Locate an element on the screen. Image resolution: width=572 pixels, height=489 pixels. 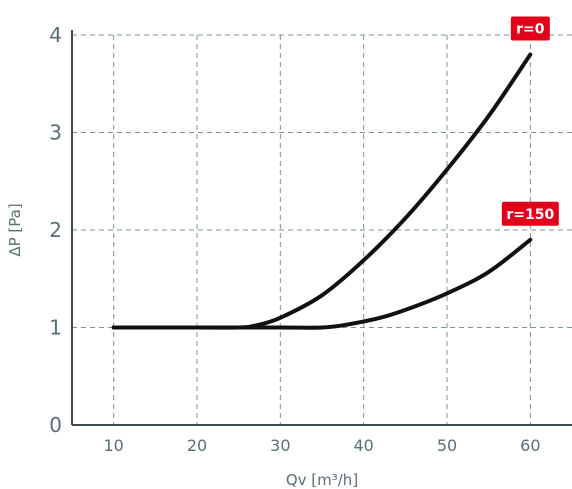
series-label-r-0: r=0 is located at coordinates (530, 28).